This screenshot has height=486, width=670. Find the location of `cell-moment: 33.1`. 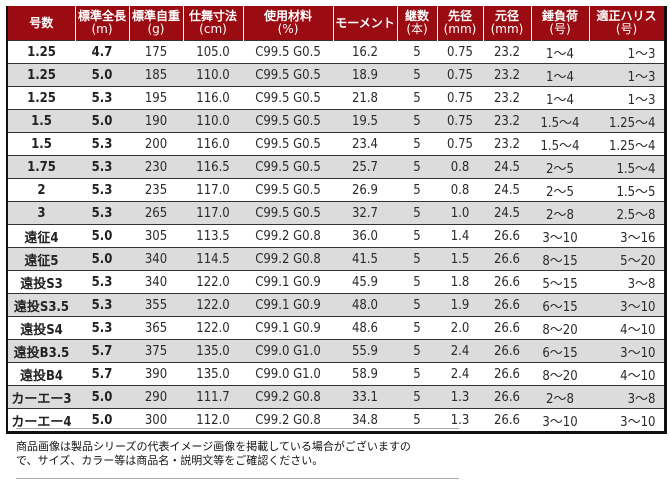

cell-moment: 33.1 is located at coordinates (365, 397).